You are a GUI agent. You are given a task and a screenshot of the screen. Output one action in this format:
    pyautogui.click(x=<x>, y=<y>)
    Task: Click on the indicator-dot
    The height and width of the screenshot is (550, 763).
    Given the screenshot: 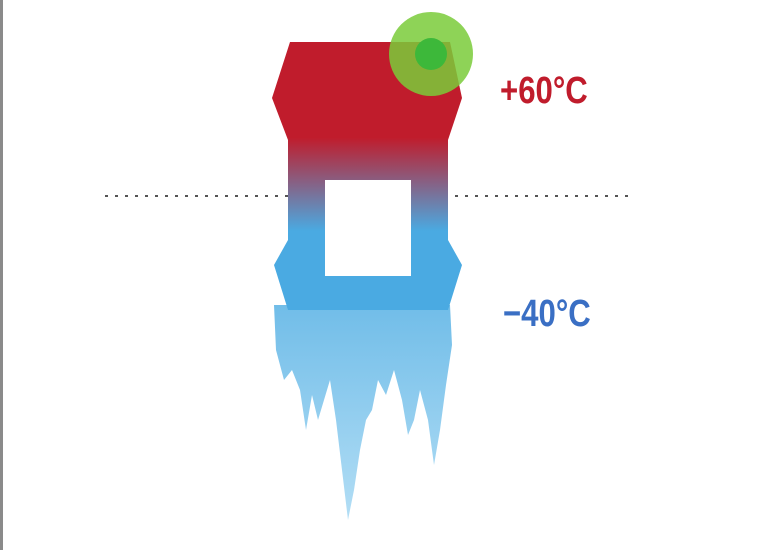 What is the action you would take?
    pyautogui.click(x=431, y=54)
    